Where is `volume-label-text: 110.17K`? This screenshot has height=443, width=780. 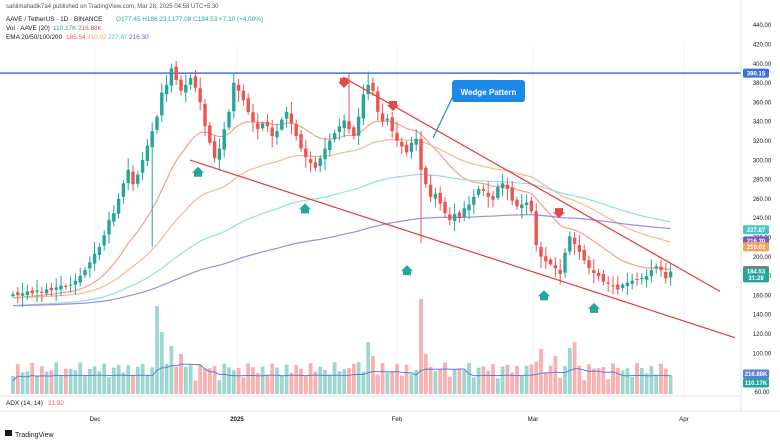 volume-label-text: 110.17K is located at coordinates (756, 384).